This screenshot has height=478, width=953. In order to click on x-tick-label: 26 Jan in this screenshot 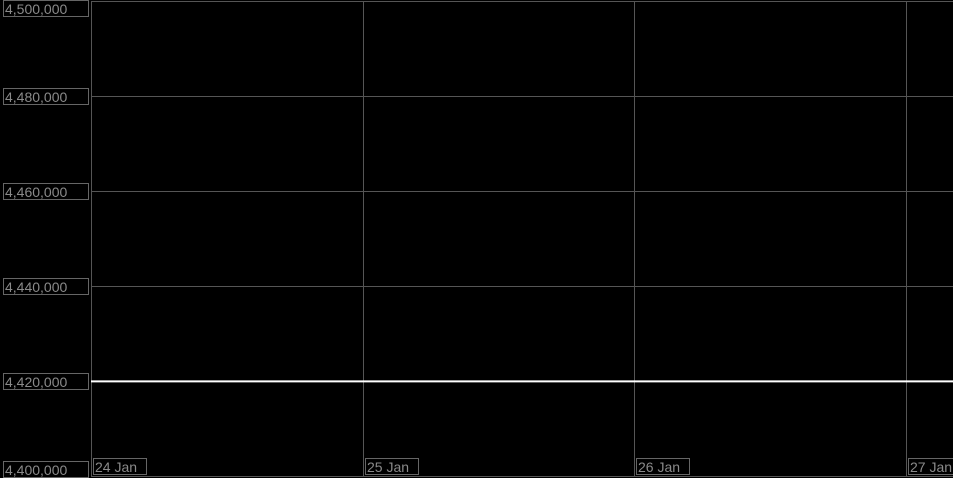, I will do `click(659, 467)`.